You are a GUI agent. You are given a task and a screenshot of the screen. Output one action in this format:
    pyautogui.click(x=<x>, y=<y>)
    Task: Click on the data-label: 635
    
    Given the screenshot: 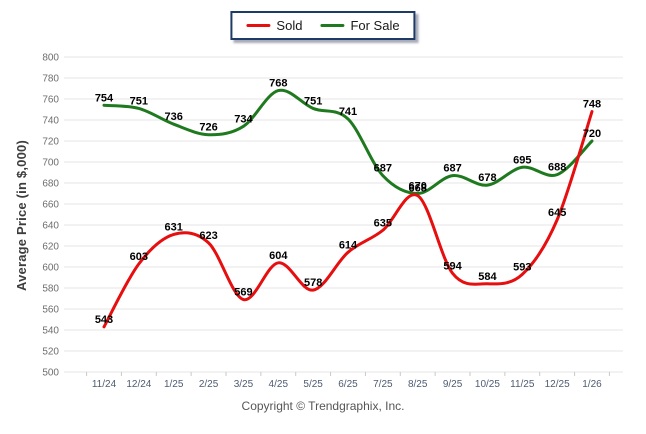 What is the action you would take?
    pyautogui.click(x=383, y=223)
    